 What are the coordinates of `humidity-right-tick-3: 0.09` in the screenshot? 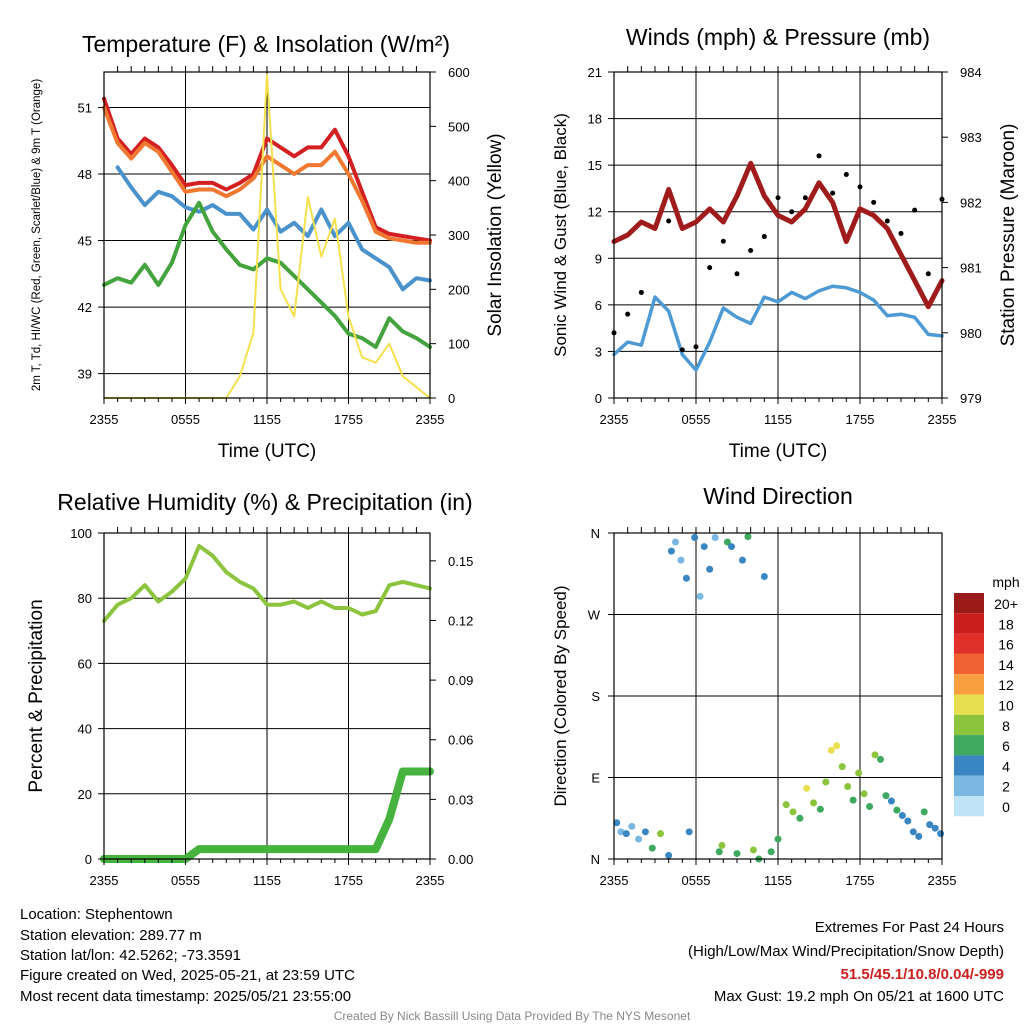 It's located at (460, 680).